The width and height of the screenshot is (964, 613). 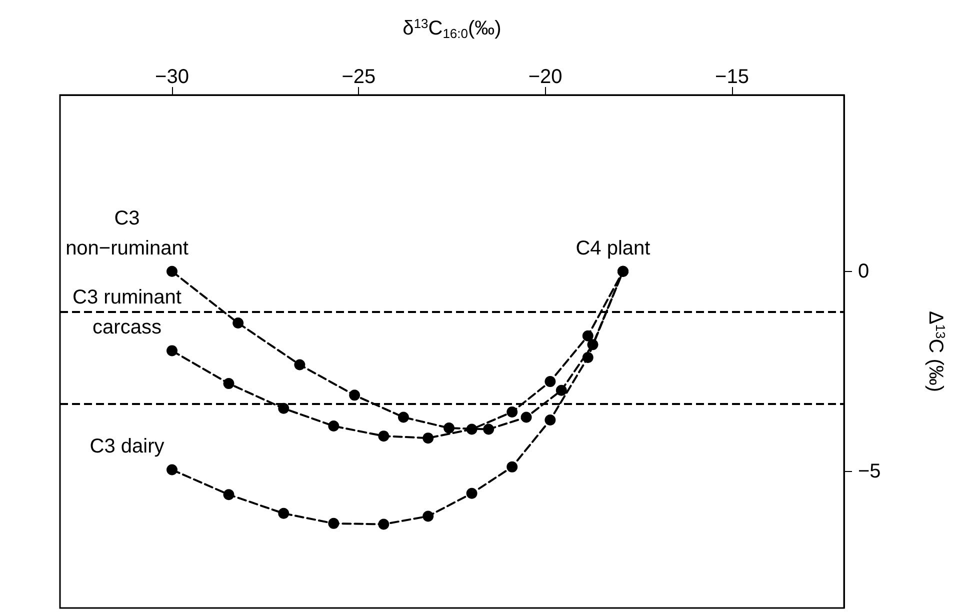 What do you see at coordinates (127, 312) in the screenshot?
I see `series-label: C3 ruminant carcass` at bounding box center [127, 312].